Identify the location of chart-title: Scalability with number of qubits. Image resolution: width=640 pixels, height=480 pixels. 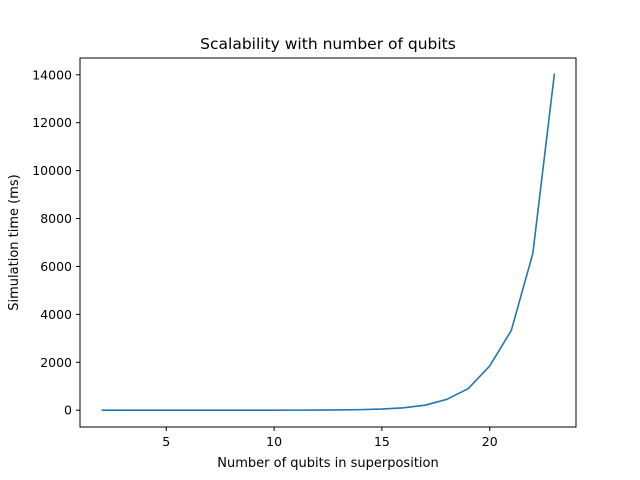
(328, 44).